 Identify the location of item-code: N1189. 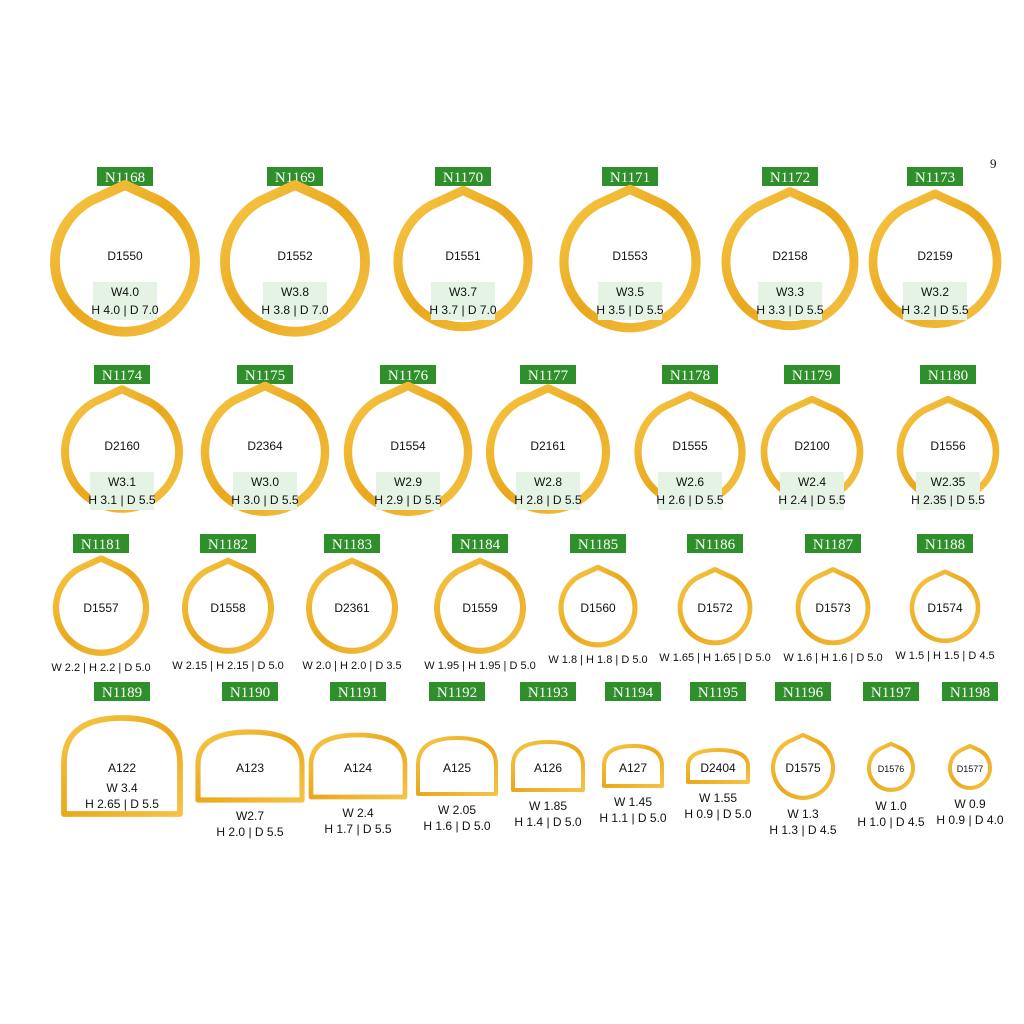
(122, 693).